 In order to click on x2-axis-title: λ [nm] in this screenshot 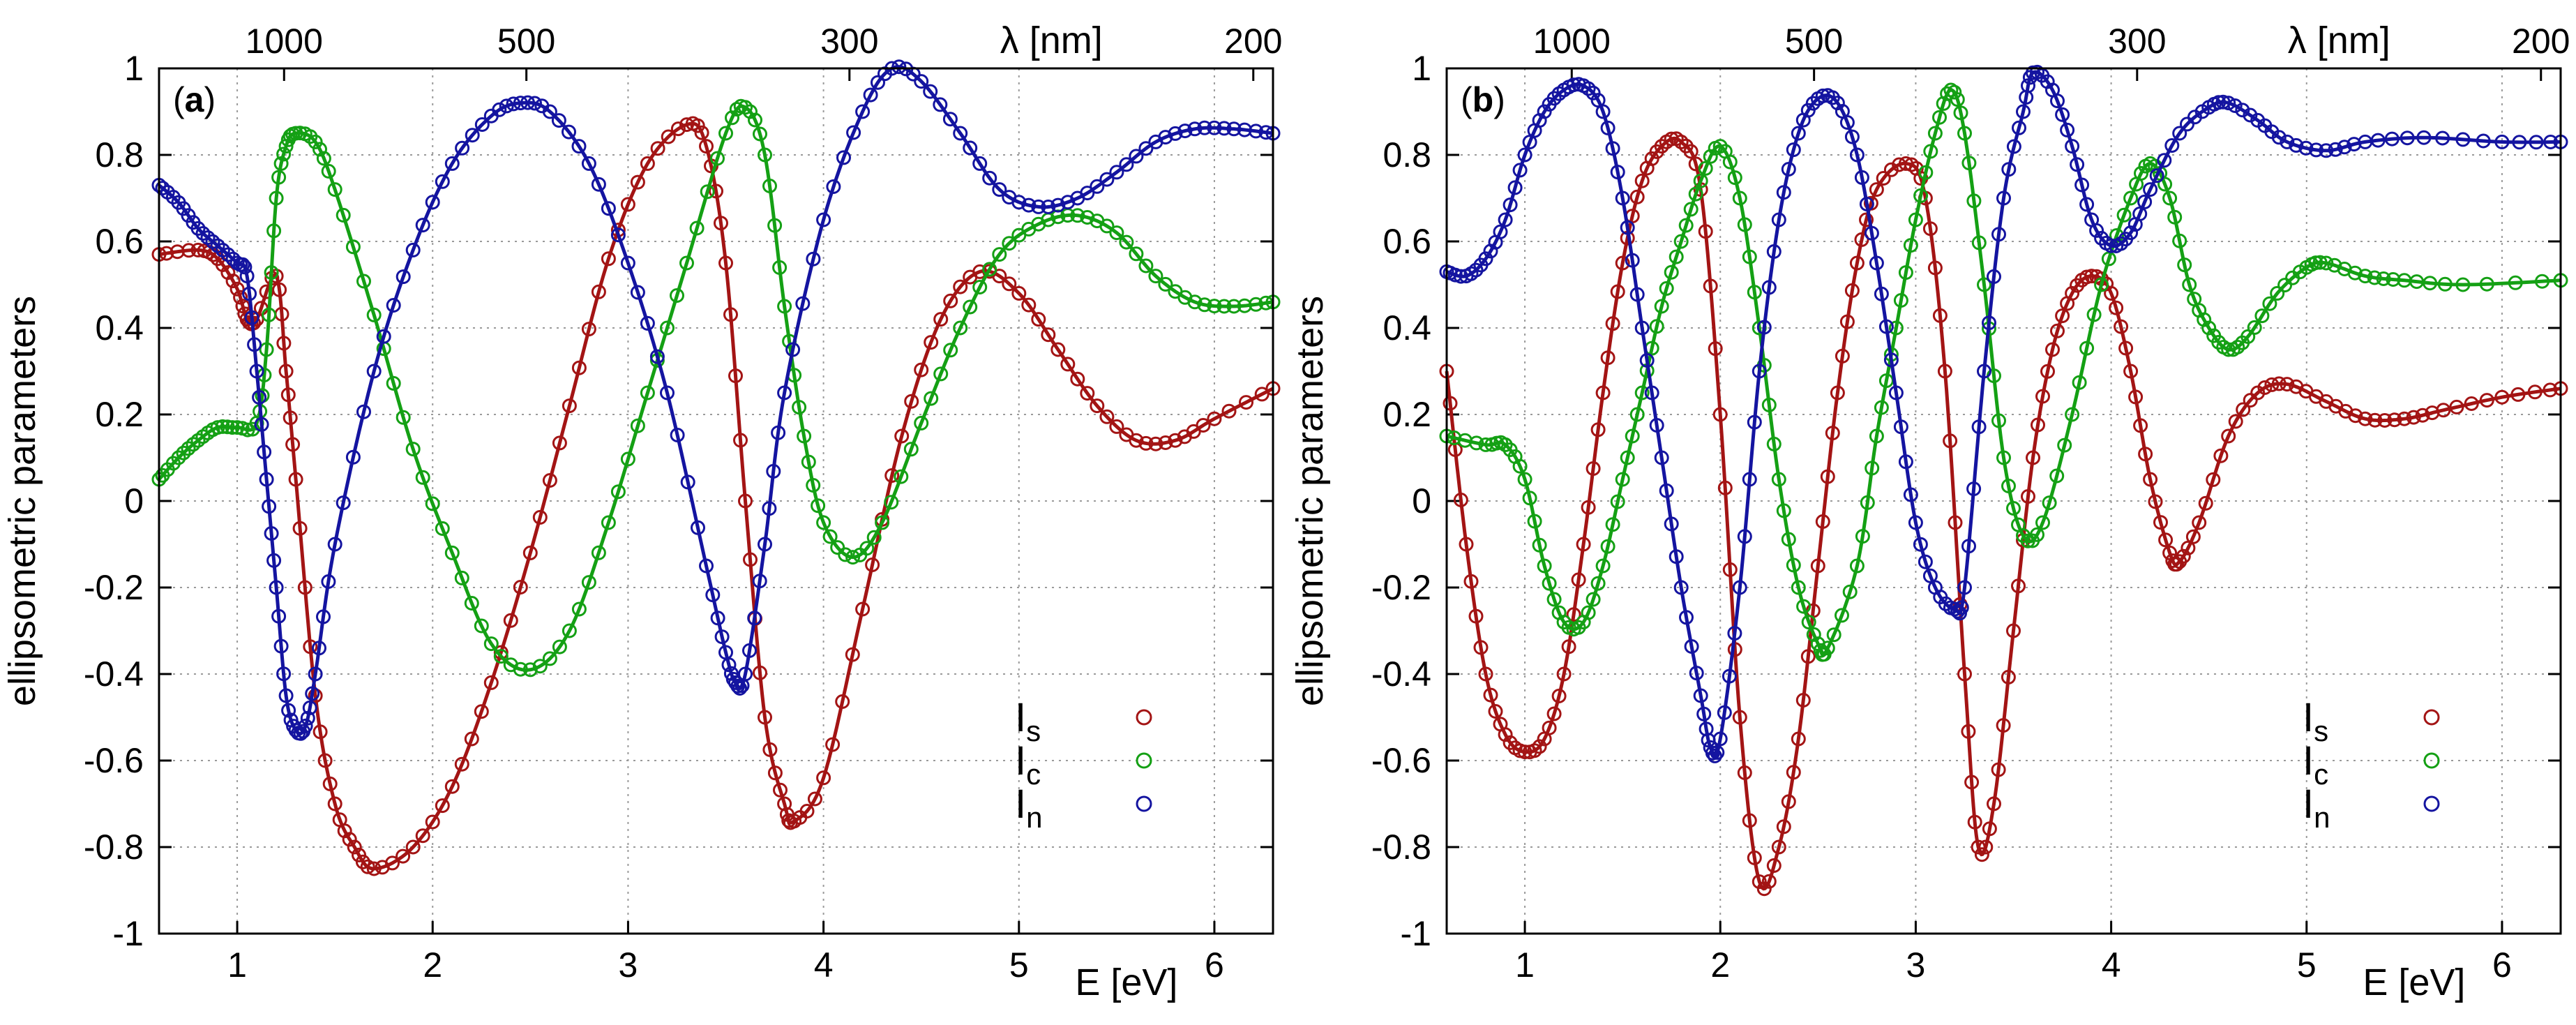, I will do `click(2339, 40)`.